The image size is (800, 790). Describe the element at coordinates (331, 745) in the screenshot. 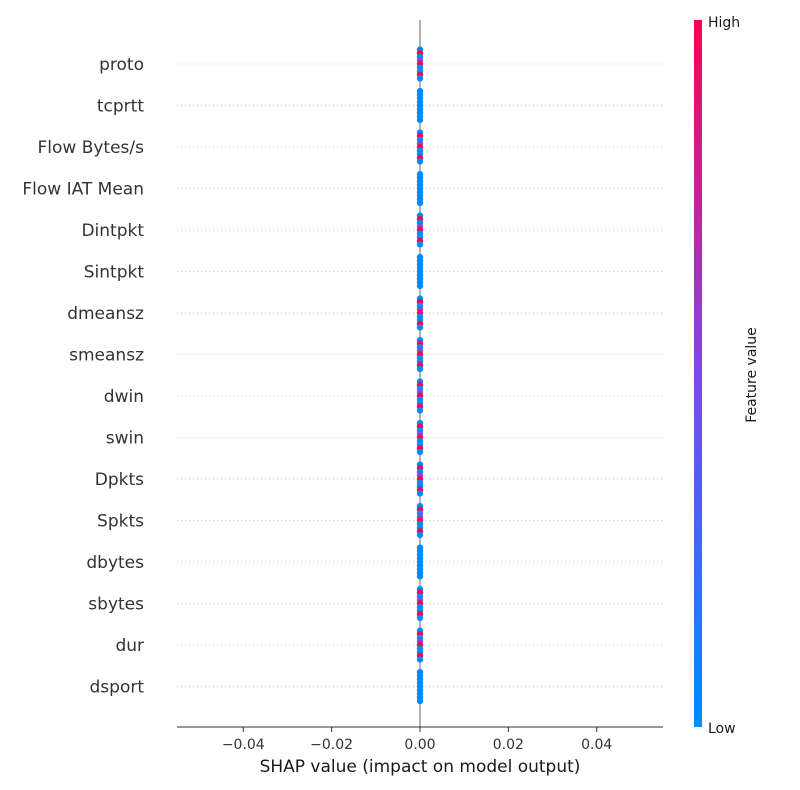

I see `x-tick-label: −0.02` at that location.